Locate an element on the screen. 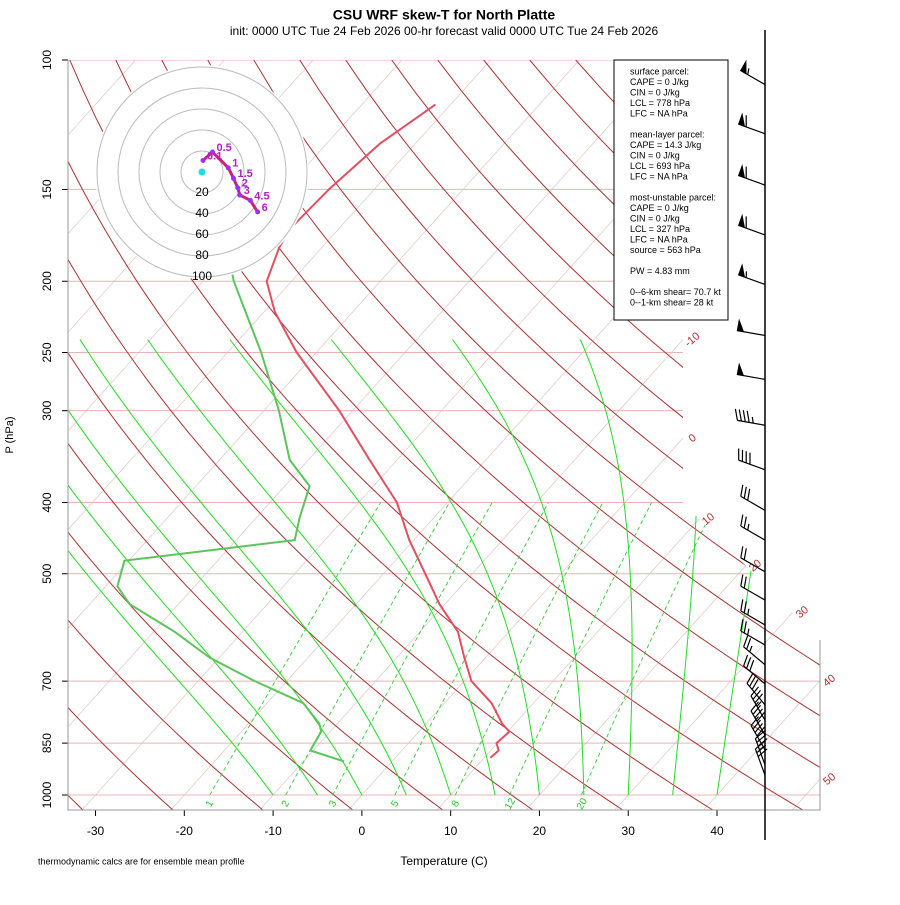 This screenshot has height=905, width=900. y-tick-label: 150 is located at coordinates (47, 189).